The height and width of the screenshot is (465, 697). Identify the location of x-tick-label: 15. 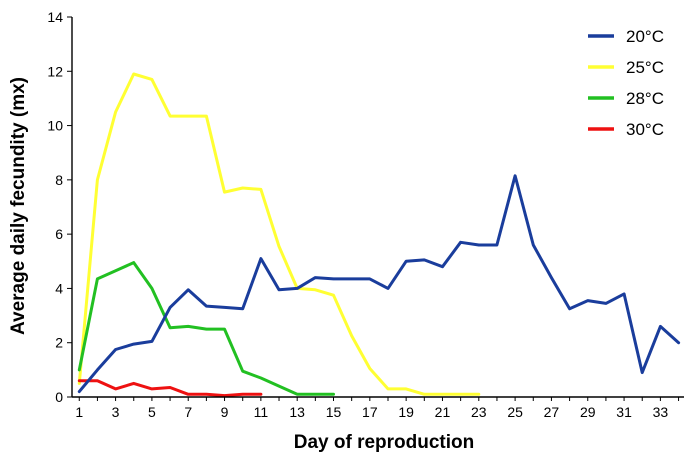
(334, 412).